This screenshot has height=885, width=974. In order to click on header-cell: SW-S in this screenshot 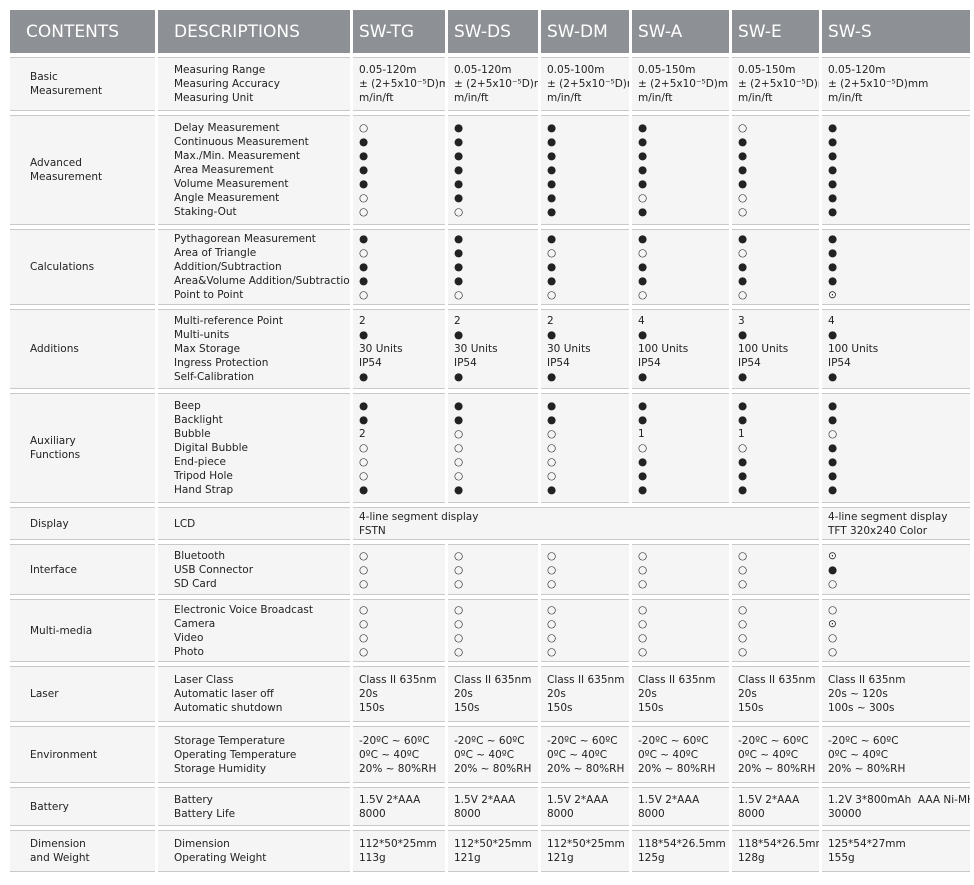, I will do `click(896, 31)`.